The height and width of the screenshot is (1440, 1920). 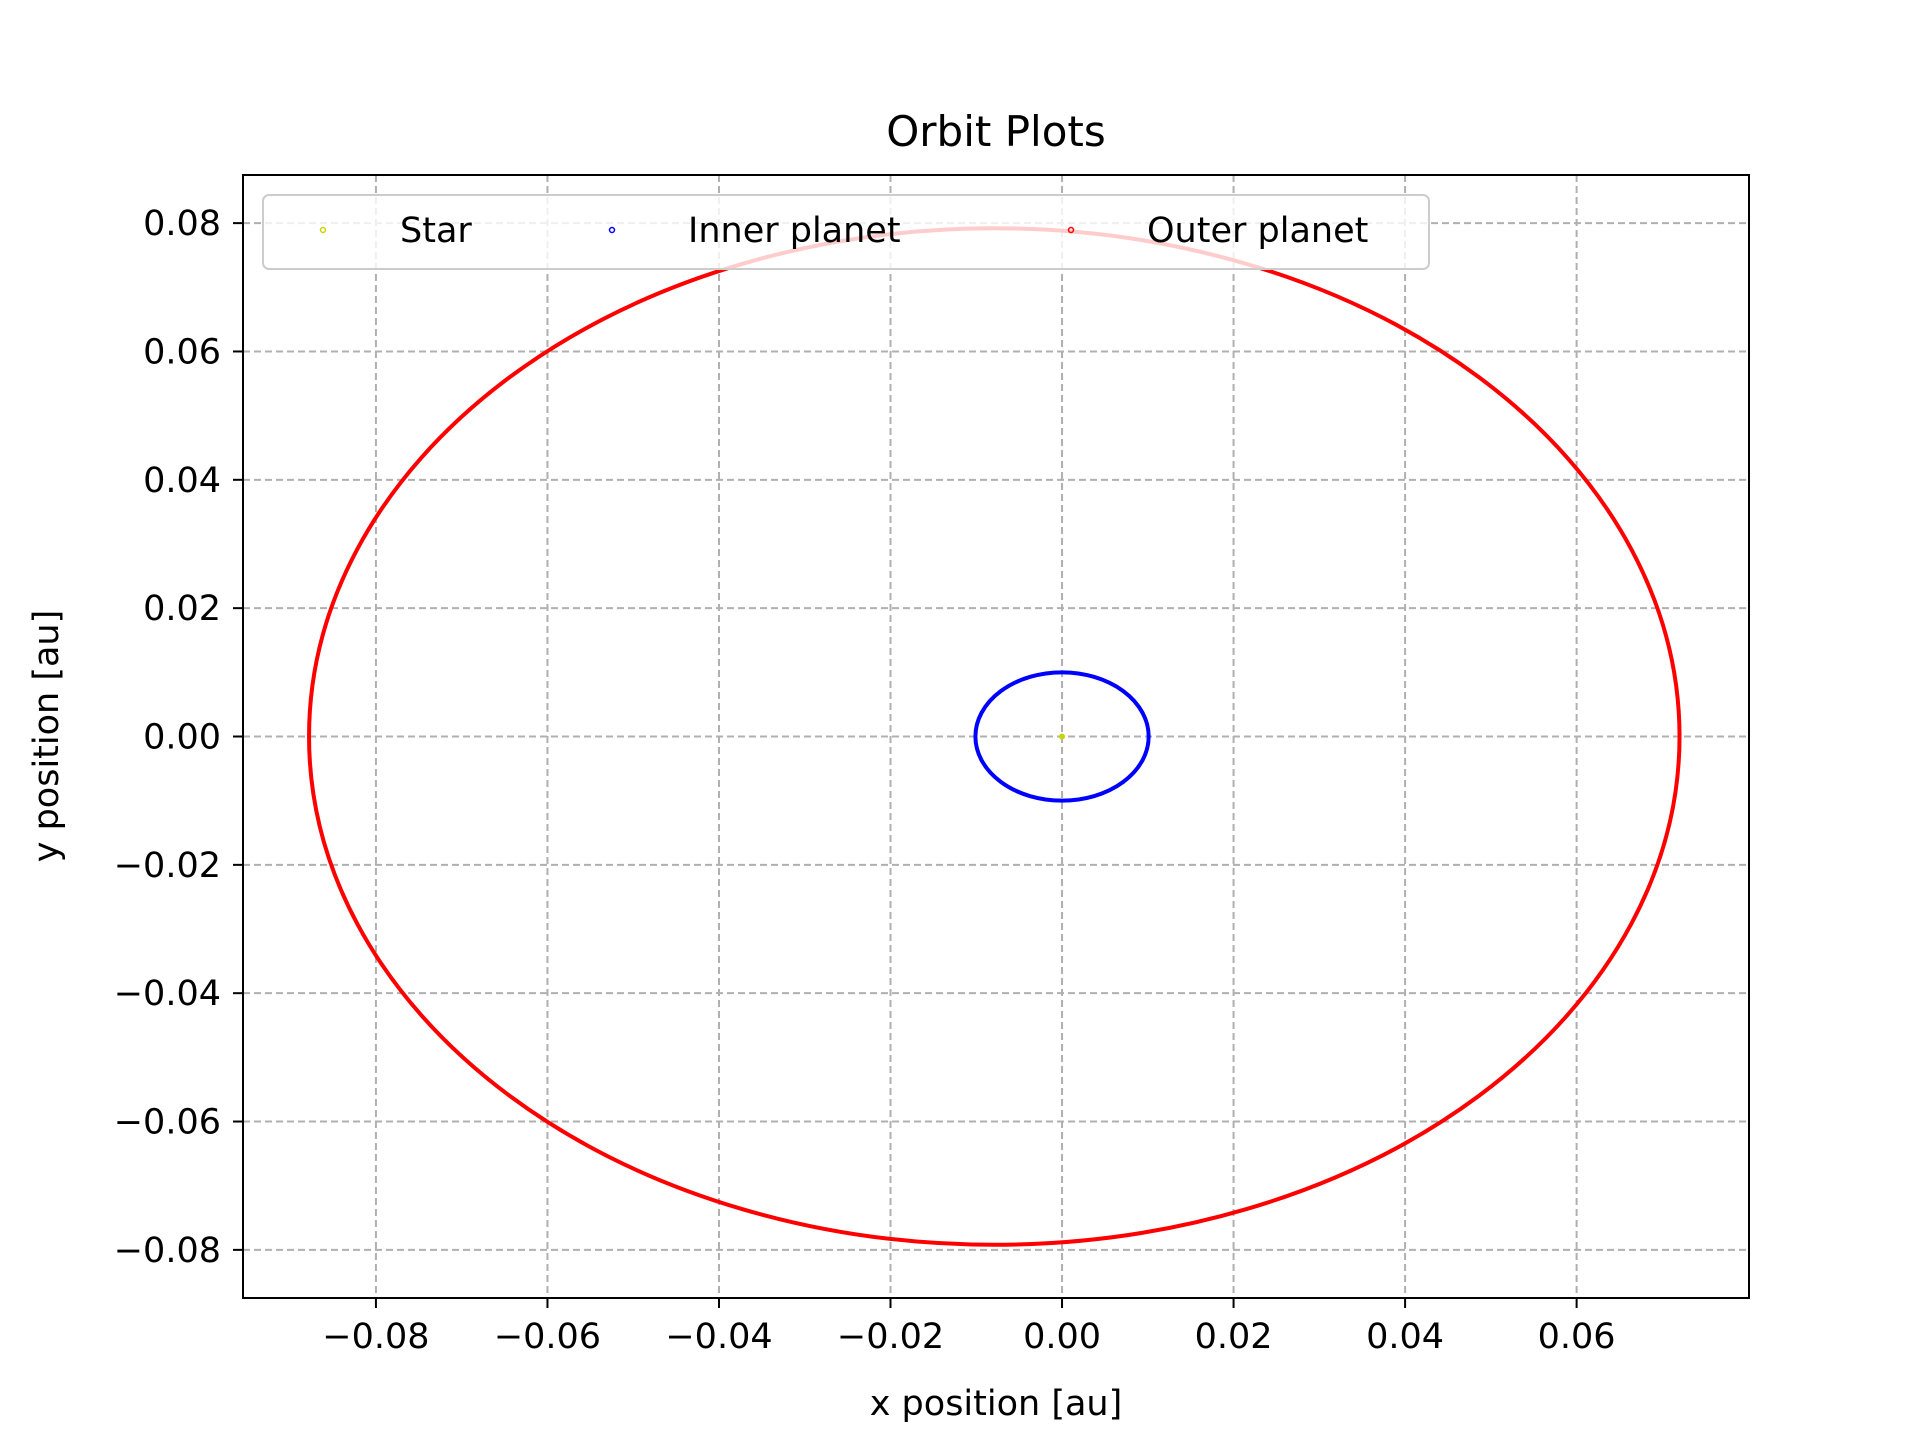 I want to click on x-tick-label: −0.06, so click(x=547, y=1337).